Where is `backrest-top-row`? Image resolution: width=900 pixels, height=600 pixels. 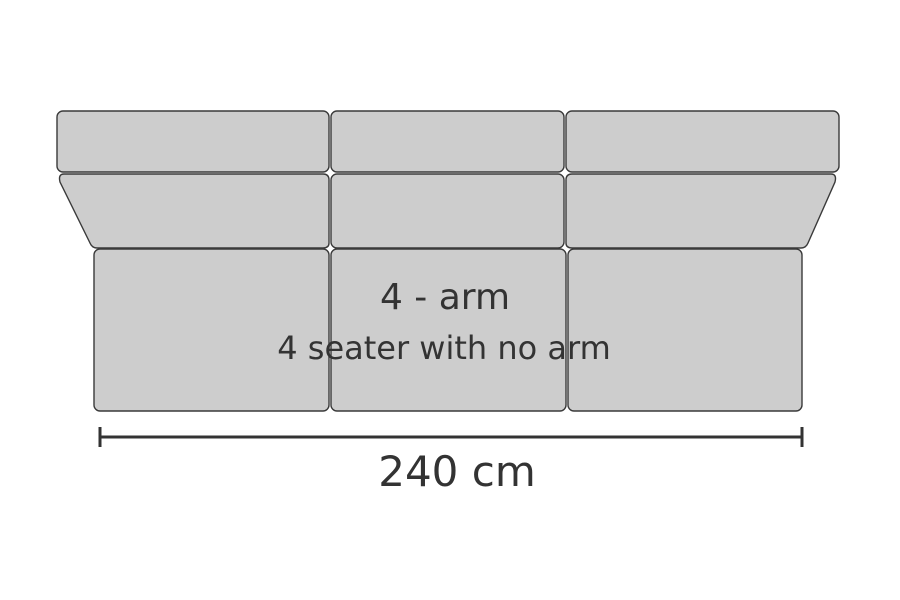 backrest-top-row is located at coordinates (448, 141).